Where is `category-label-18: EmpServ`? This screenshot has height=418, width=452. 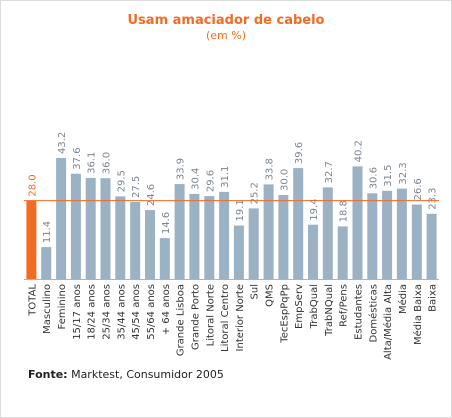
category-label-18: EmpServ is located at coordinates (299, 306).